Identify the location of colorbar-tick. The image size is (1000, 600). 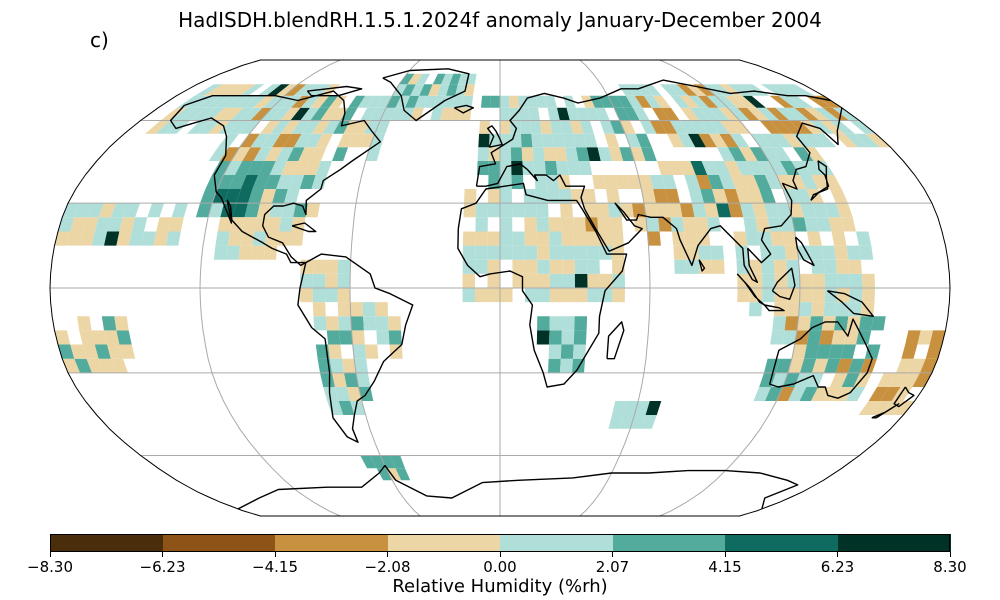
(725, 554).